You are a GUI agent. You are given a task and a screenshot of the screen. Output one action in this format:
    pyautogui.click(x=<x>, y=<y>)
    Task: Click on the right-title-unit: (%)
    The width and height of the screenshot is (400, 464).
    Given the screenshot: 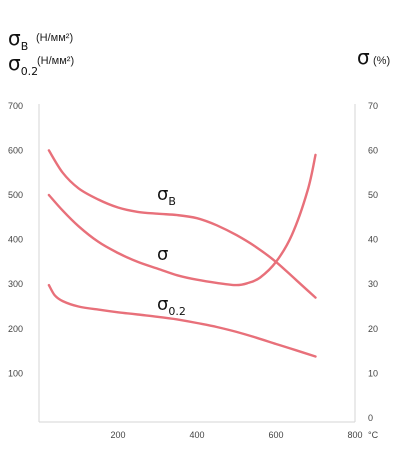 What is the action you would take?
    pyautogui.click(x=381, y=61)
    